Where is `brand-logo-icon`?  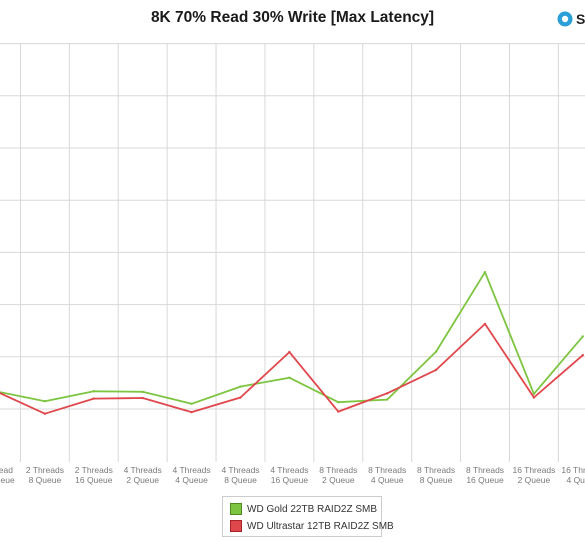 brand-logo-icon is located at coordinates (565, 19).